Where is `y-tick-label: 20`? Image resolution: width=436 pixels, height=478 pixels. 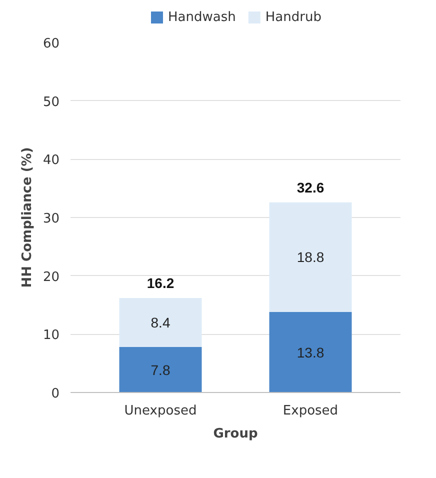 y-tick-label: 20 is located at coordinates (51, 277).